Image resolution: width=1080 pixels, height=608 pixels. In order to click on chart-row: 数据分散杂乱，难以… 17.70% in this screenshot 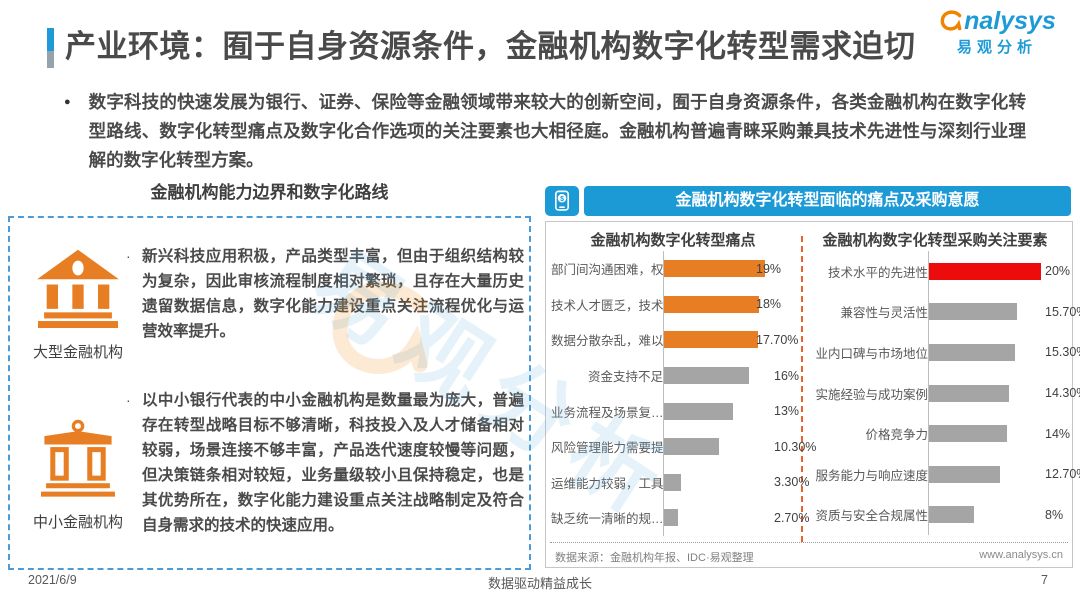, I will do `click(675, 340)`.